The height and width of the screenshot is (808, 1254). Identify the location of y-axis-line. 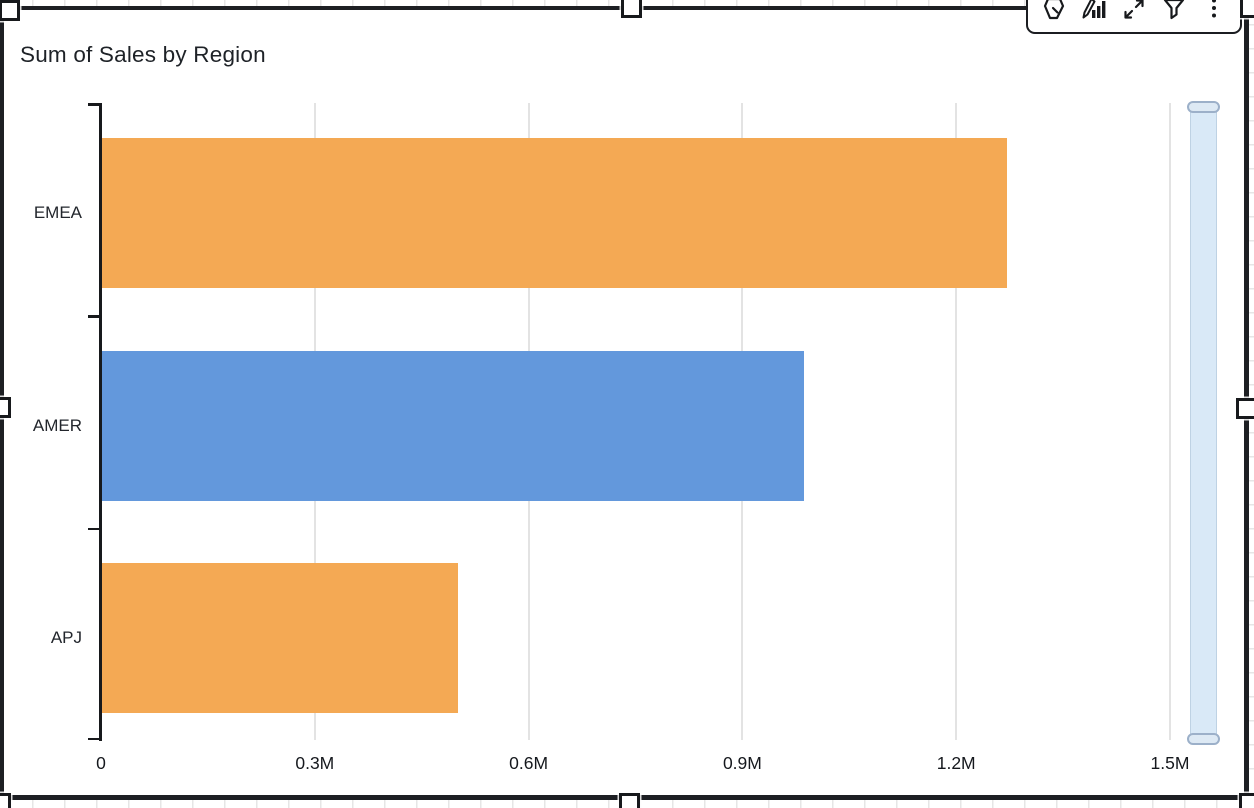
(100, 422).